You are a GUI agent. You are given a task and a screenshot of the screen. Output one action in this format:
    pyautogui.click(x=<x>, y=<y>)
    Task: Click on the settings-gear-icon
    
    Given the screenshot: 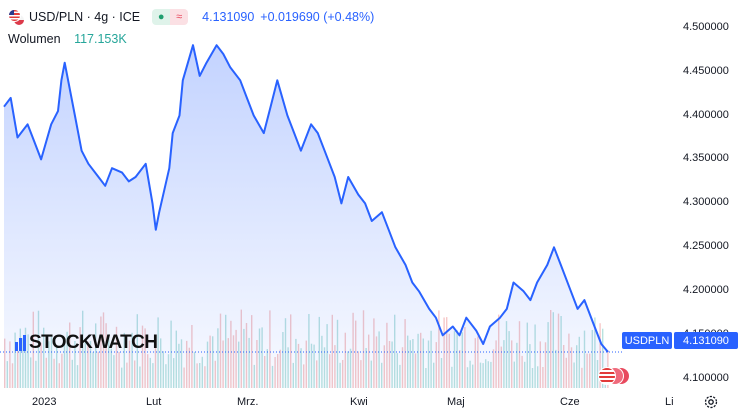 What is the action you would take?
    pyautogui.click(x=711, y=402)
    